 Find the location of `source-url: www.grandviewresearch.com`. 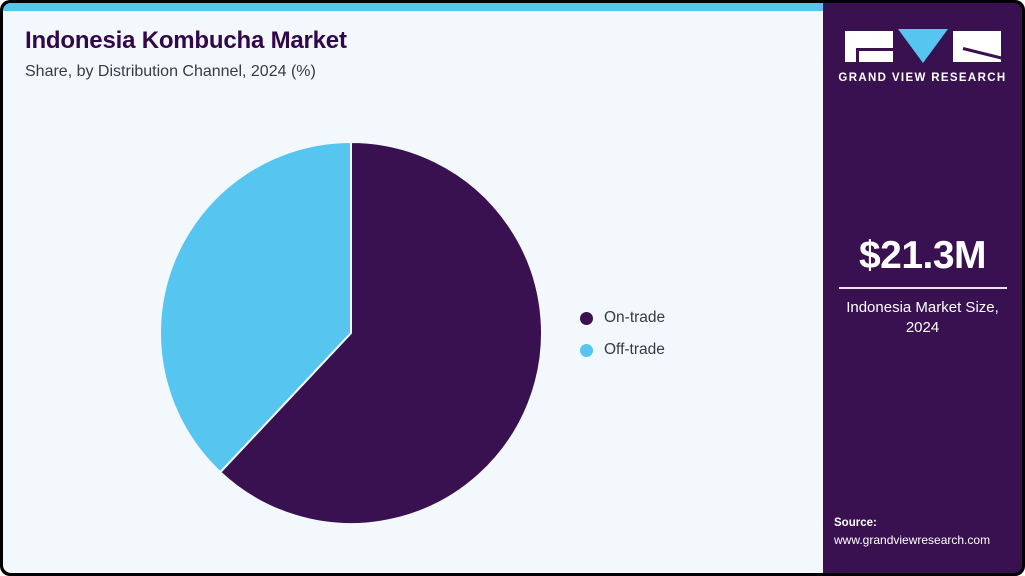

source-url: www.grandviewresearch.com is located at coordinates (912, 539).